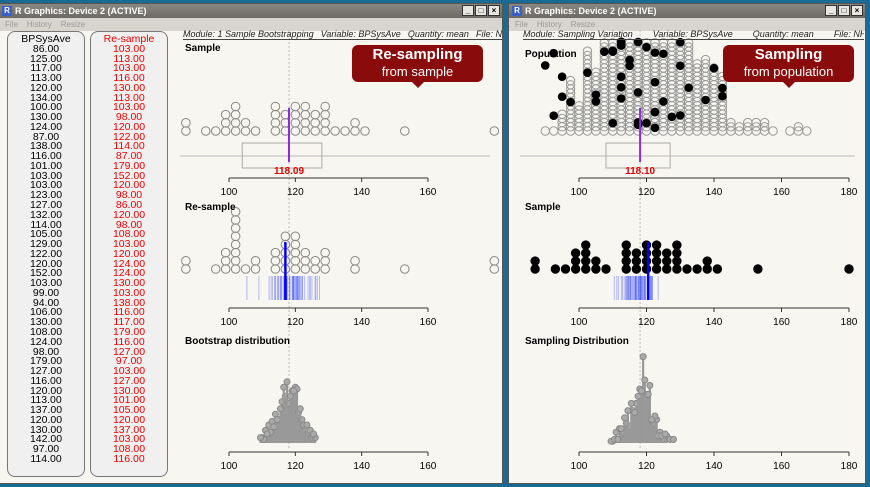 Image resolution: width=870 pixels, height=487 pixels. What do you see at coordinates (781, 192) in the screenshot?
I see `tick-label: 160` at bounding box center [781, 192].